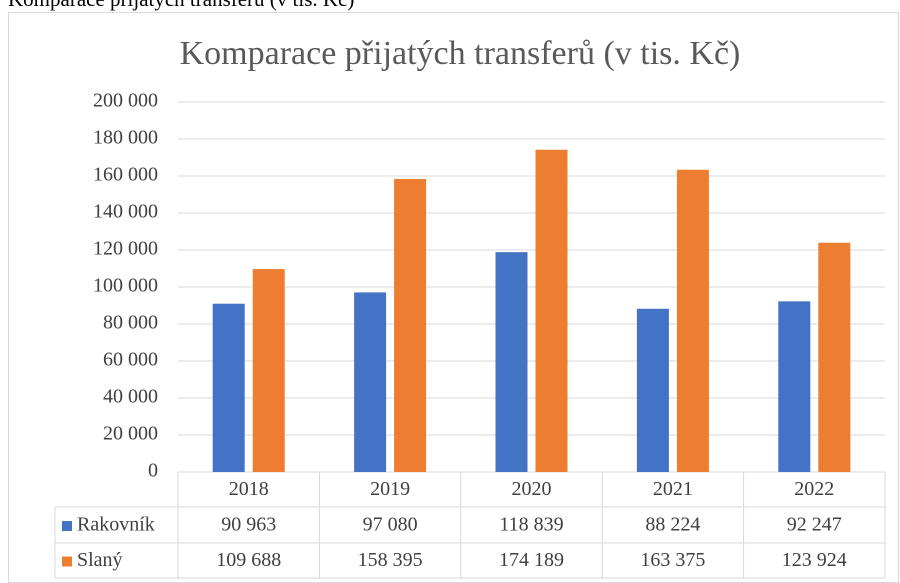 Image resolution: width=900 pixels, height=583 pixels. I want to click on data-label: 97 080, so click(390, 525).